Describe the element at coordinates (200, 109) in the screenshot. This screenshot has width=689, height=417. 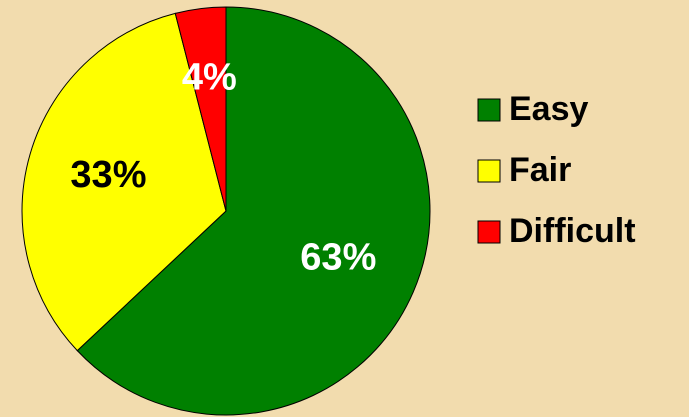
I see `pie-slice` at that location.